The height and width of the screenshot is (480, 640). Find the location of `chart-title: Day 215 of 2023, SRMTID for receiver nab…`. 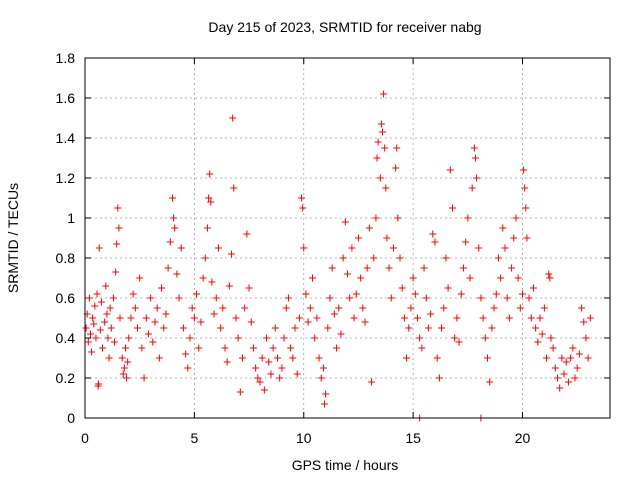

chart-title: Day 215 of 2023, SRMTID for receiver nab… is located at coordinates (344, 27).